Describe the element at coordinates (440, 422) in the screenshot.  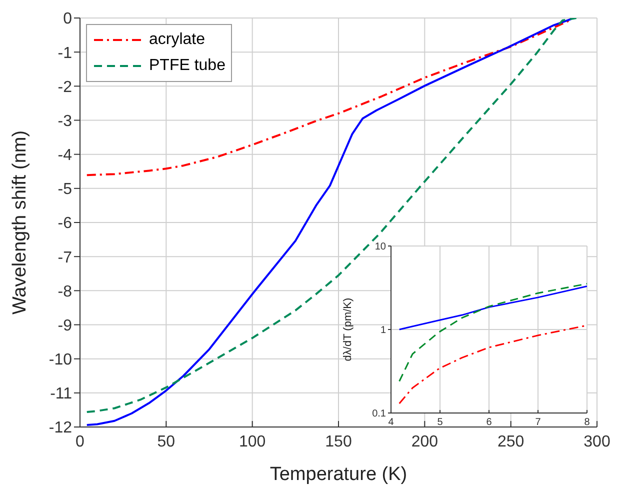
I see `x-tick-label: 5` at that location.